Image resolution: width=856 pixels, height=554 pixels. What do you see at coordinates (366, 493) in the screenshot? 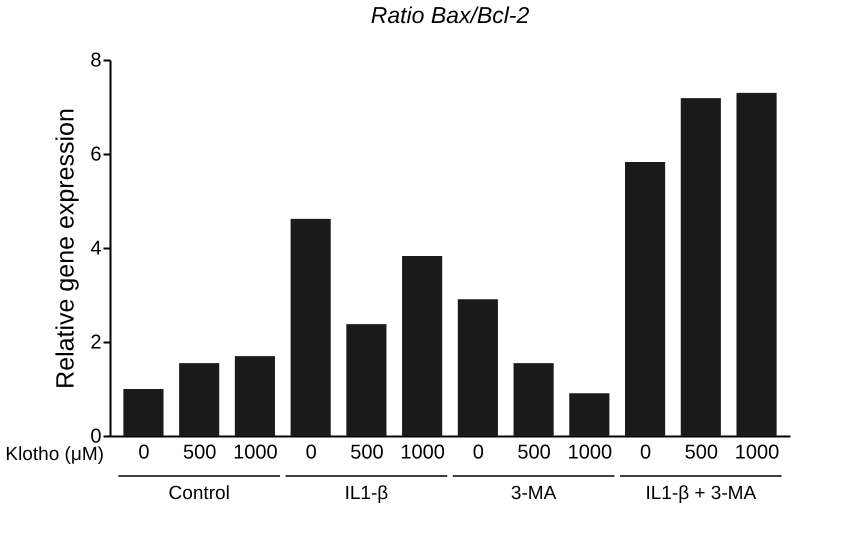
I see `text: IL1-β` at bounding box center [366, 493].